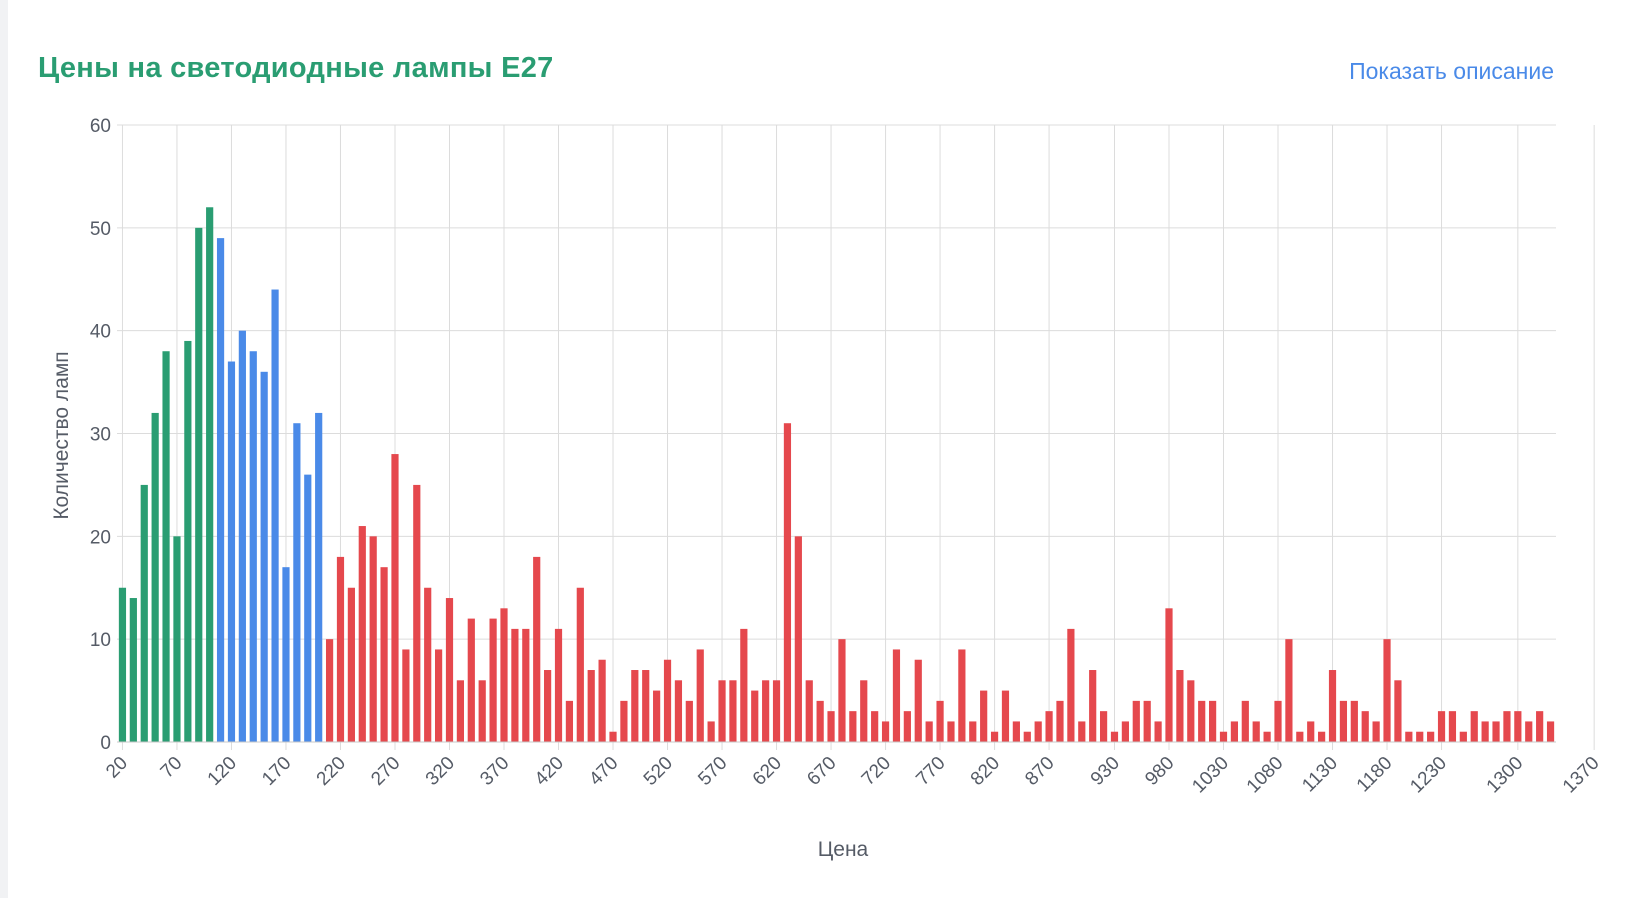 Image resolution: width=1626 pixels, height=898 pixels. What do you see at coordinates (331, 771) in the screenshot?
I see `x-tick-label: 220` at bounding box center [331, 771].